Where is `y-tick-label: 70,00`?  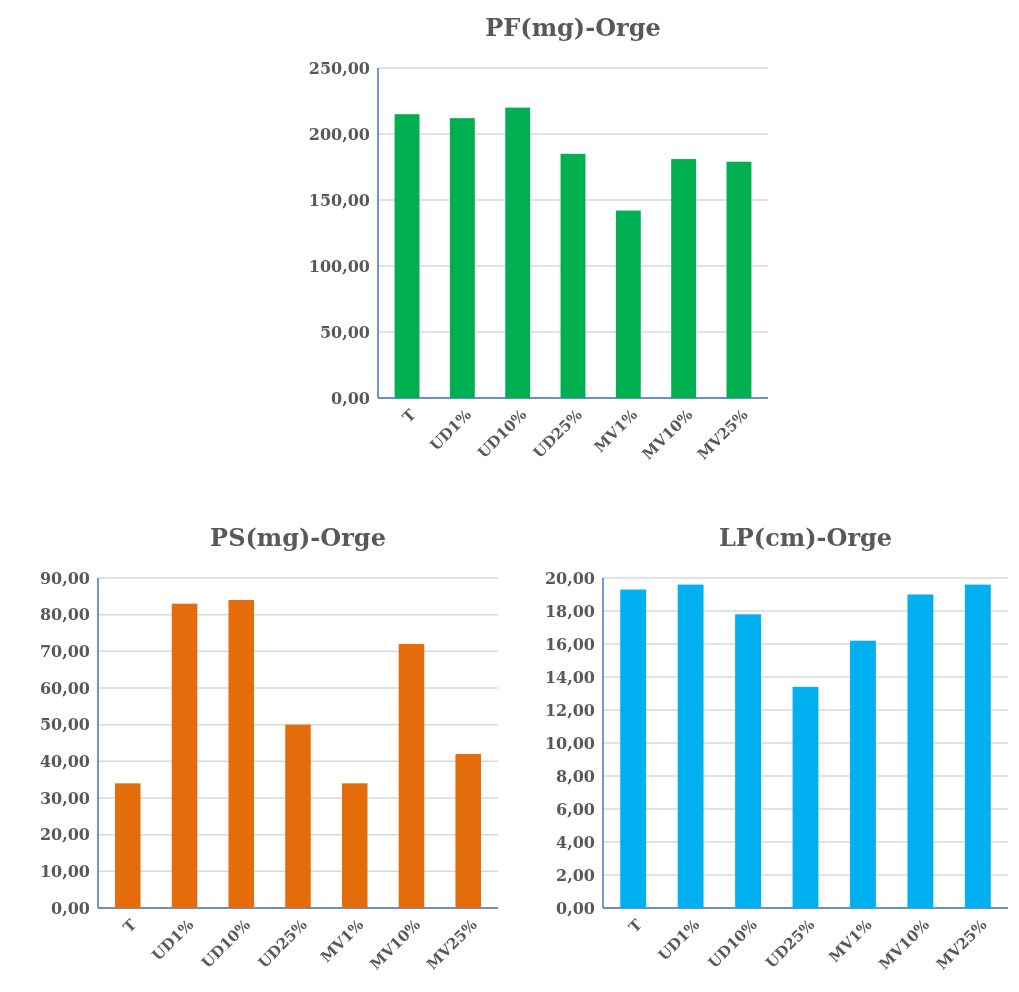 y-tick-label: 70,00 is located at coordinates (64, 651).